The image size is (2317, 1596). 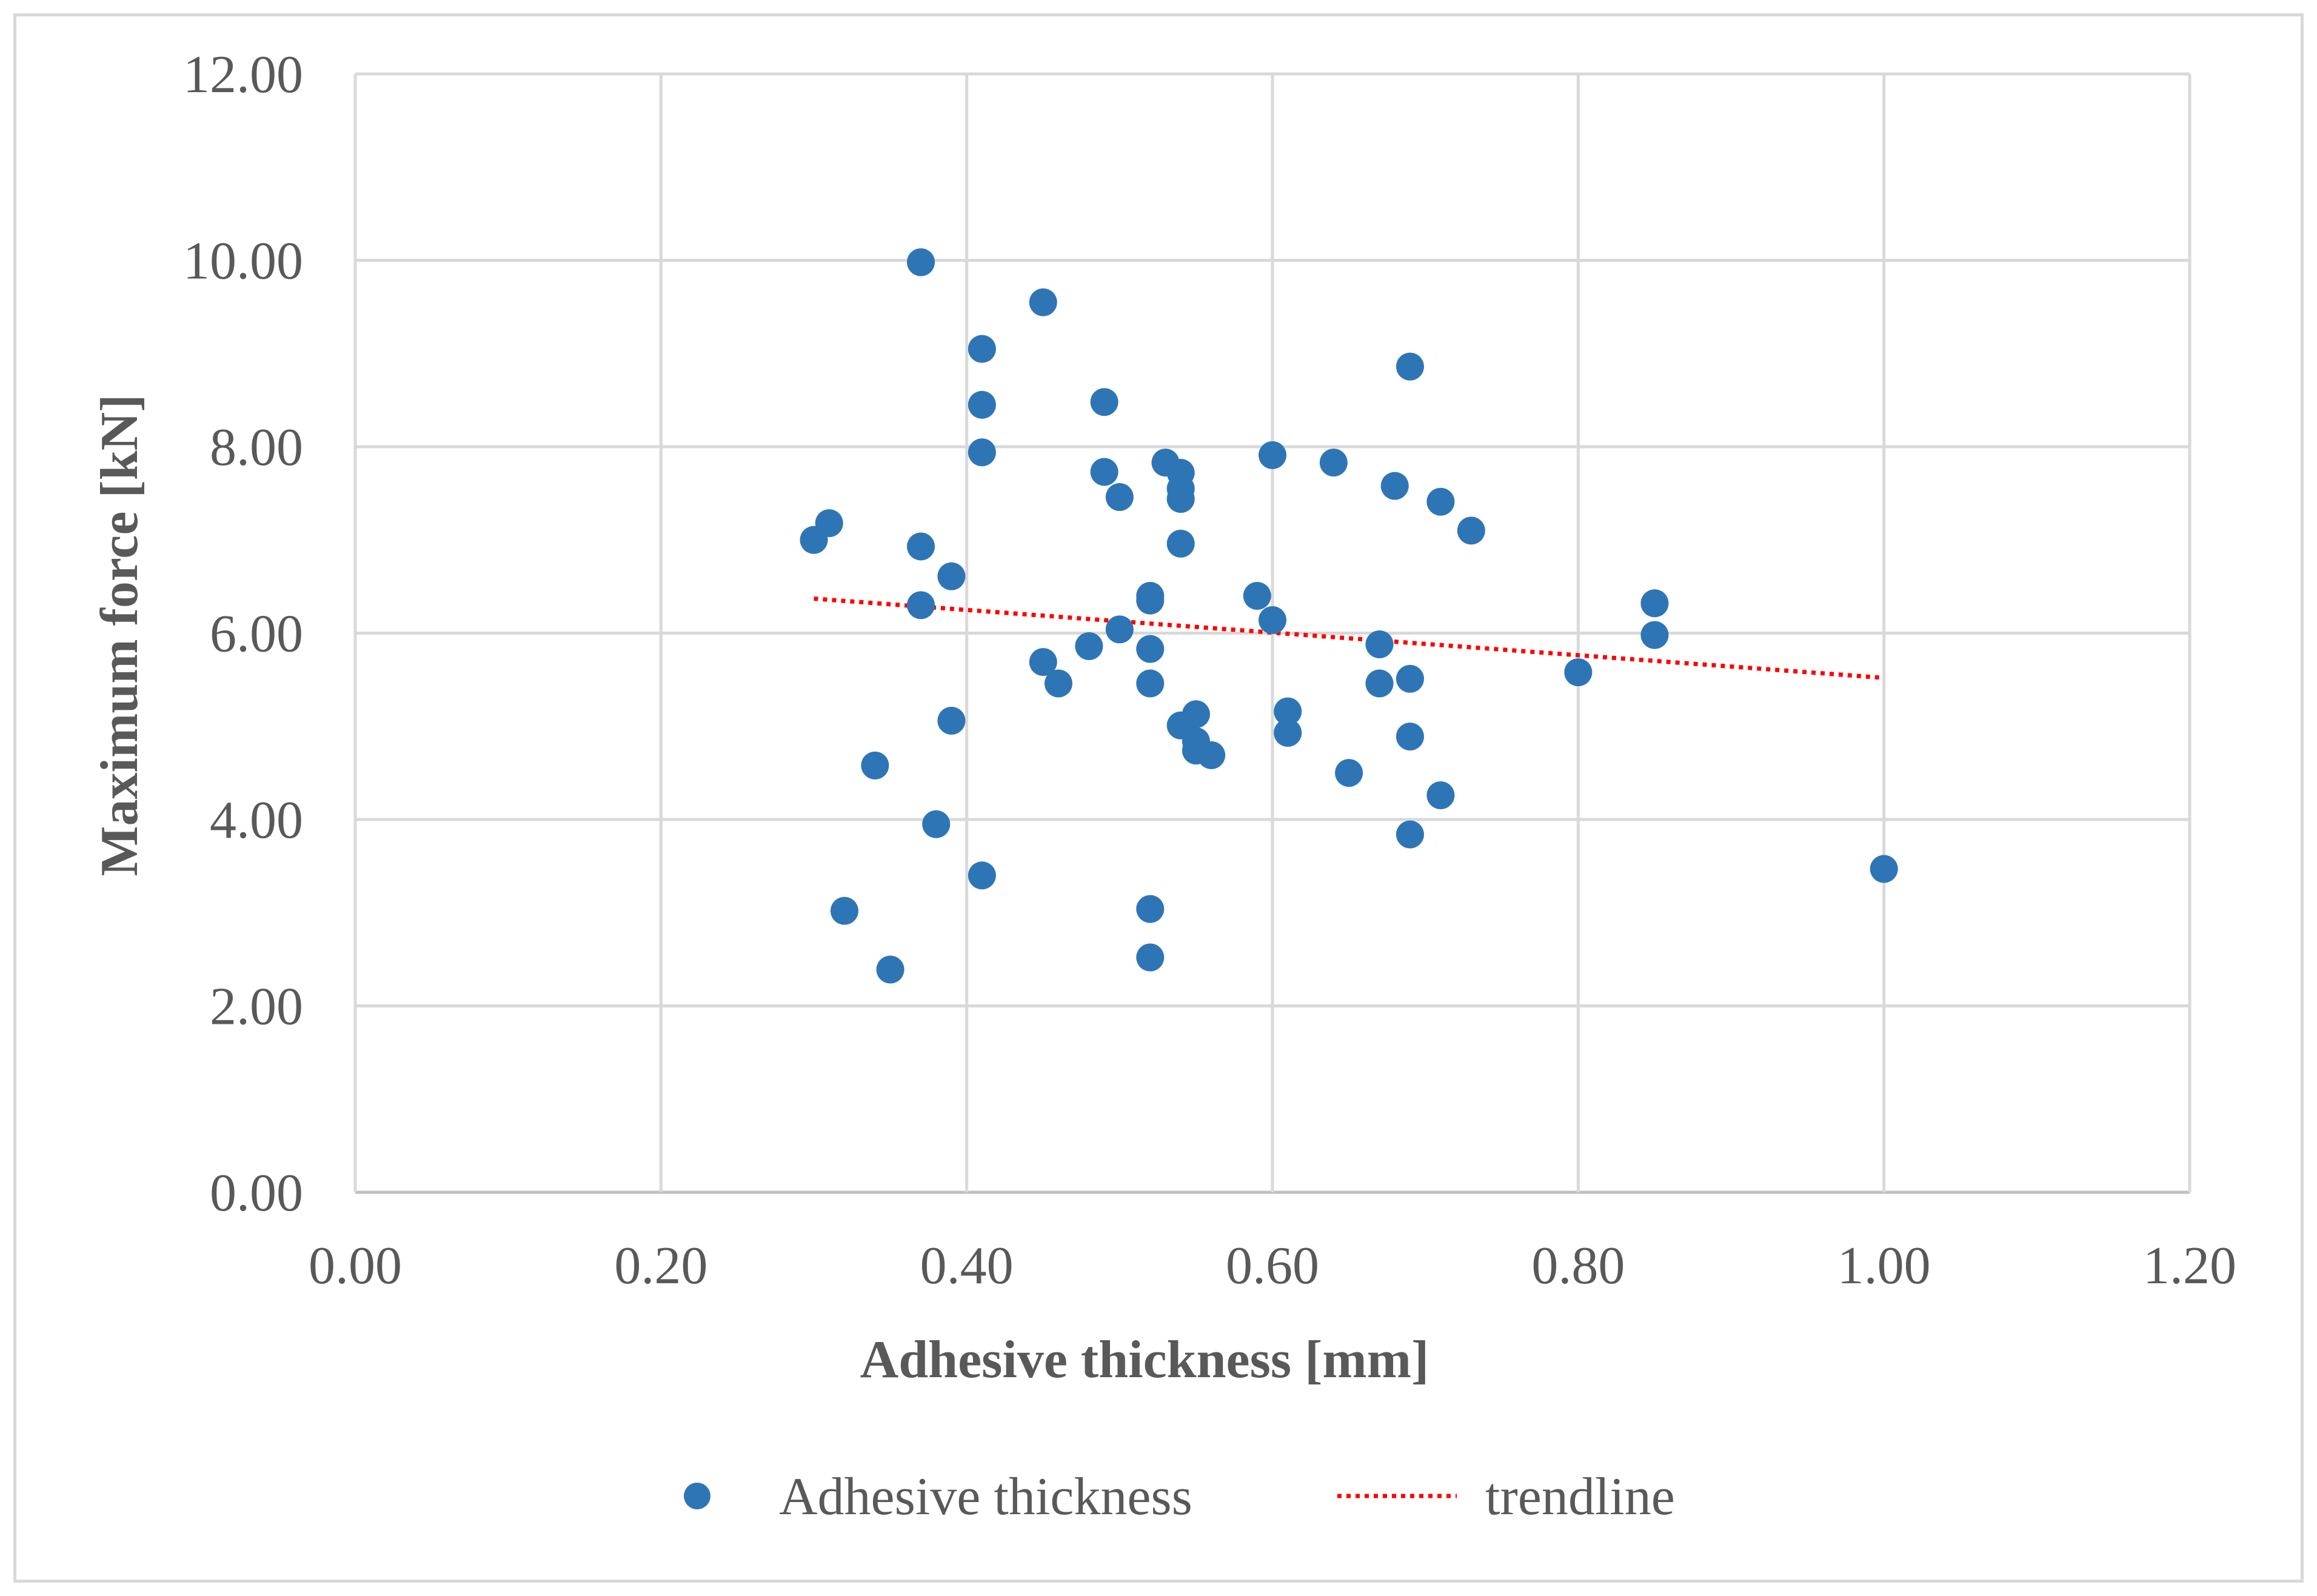 I want to click on x-tick-label: 0.20, so click(x=660, y=1266).